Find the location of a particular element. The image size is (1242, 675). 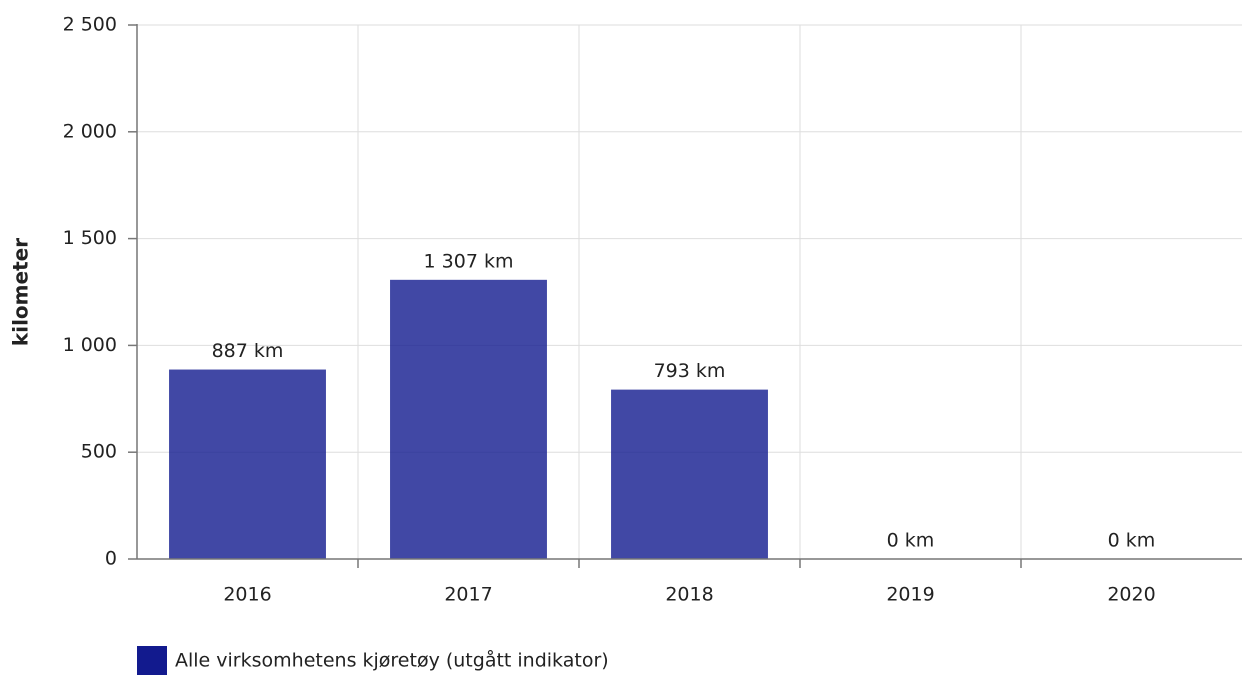

y-tick-label: 1 500 is located at coordinates (90, 238).